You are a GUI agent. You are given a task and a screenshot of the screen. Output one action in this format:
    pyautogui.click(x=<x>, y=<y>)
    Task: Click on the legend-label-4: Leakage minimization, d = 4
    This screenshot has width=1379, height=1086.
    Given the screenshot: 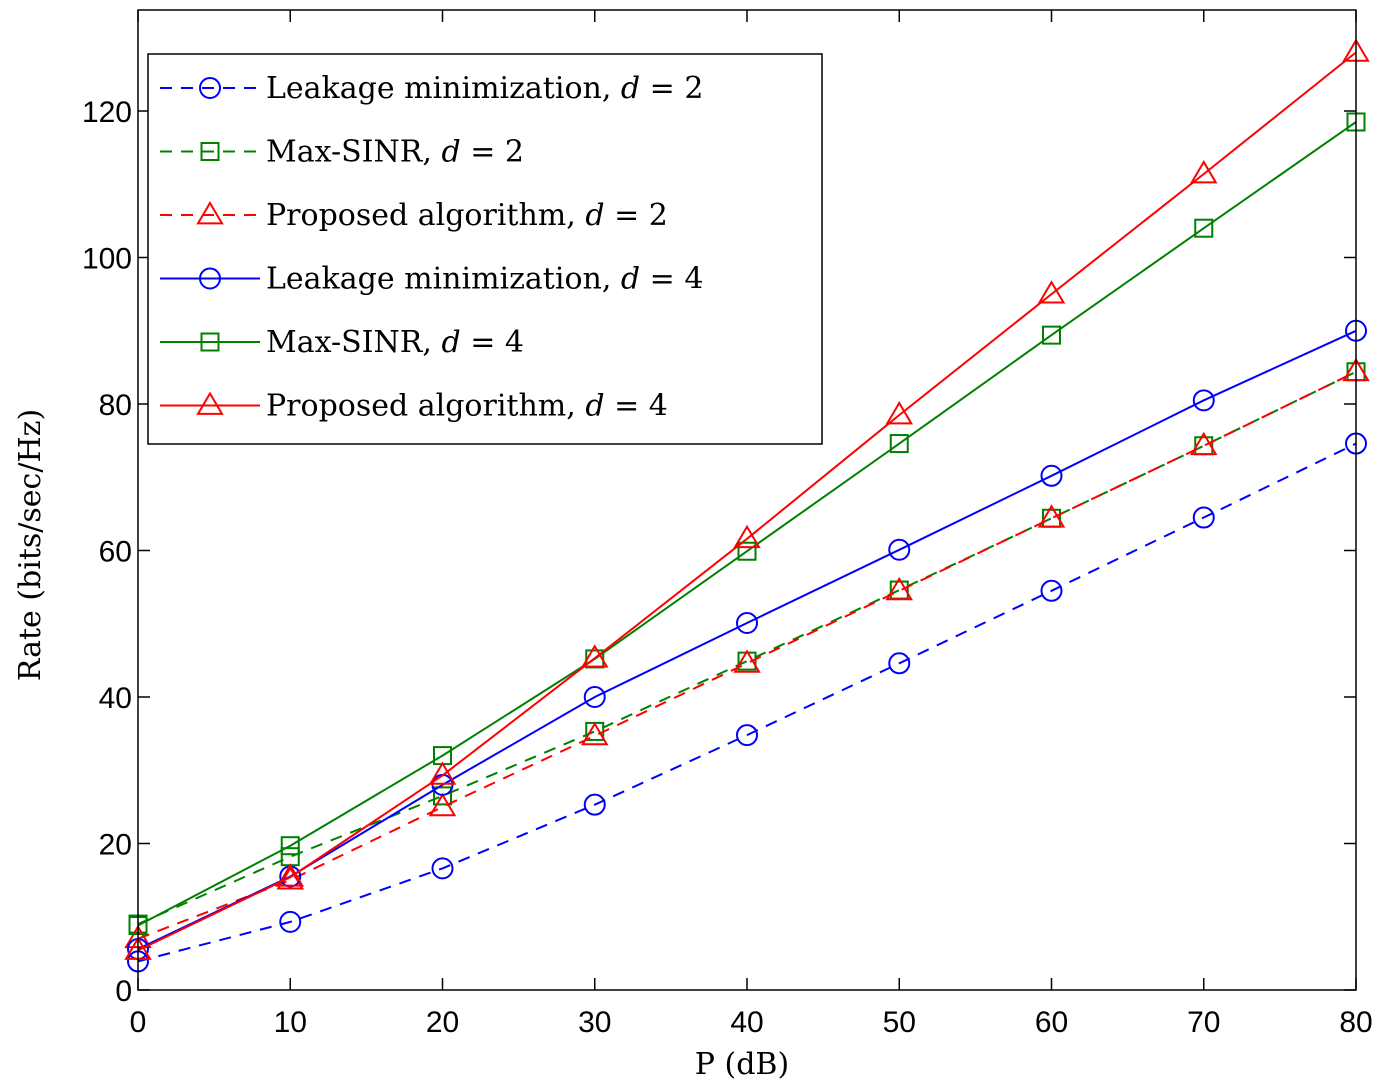 What is the action you would take?
    pyautogui.click(x=484, y=279)
    